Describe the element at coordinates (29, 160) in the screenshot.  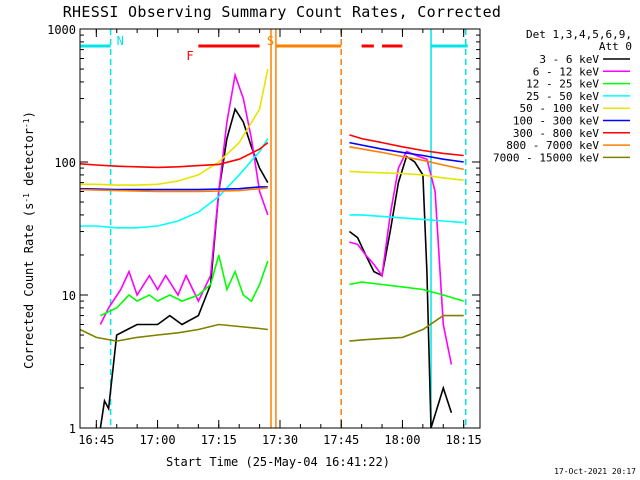
I see `y-axis-label-mid: detector` at that location.